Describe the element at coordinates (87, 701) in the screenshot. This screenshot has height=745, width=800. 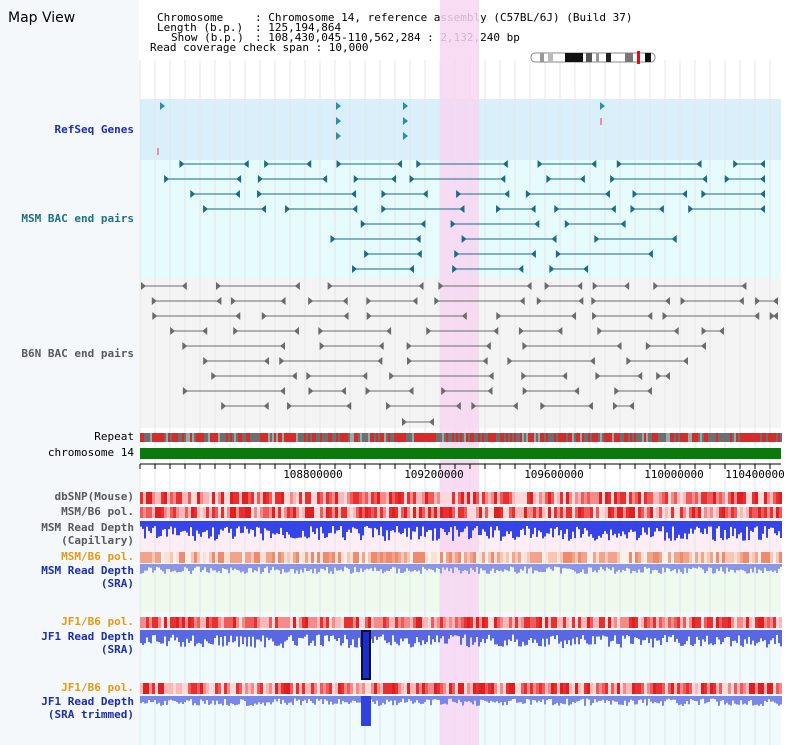
I see `track-label-jf1-depth-trimmed: JF1 Read Depth` at that location.